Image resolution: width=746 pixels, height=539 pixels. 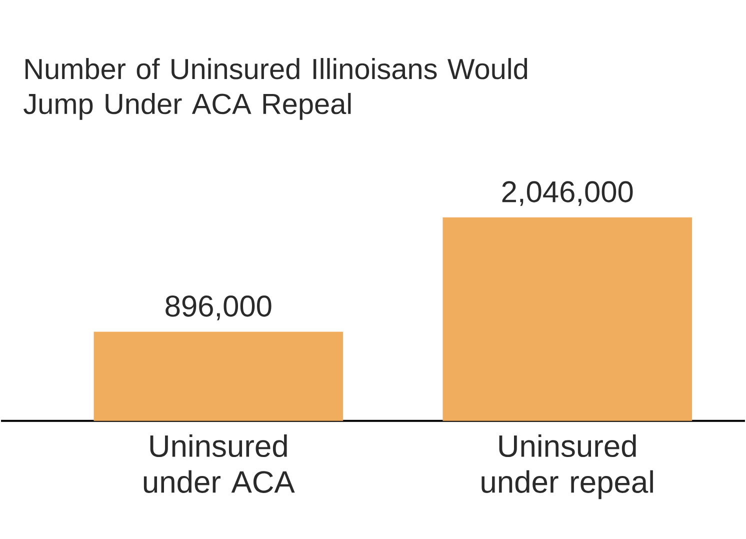 What do you see at coordinates (567, 467) in the screenshot?
I see `x-tick-label: Uninsured under repeal` at bounding box center [567, 467].